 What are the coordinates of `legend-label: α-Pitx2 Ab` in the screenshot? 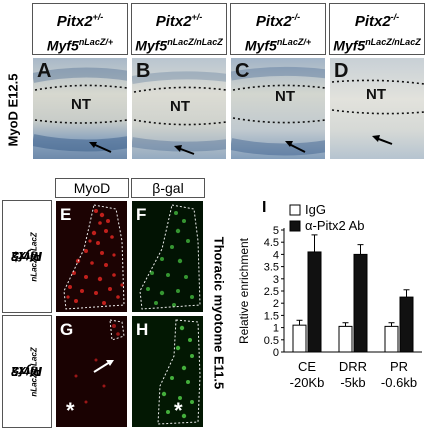 It's located at (335, 225).